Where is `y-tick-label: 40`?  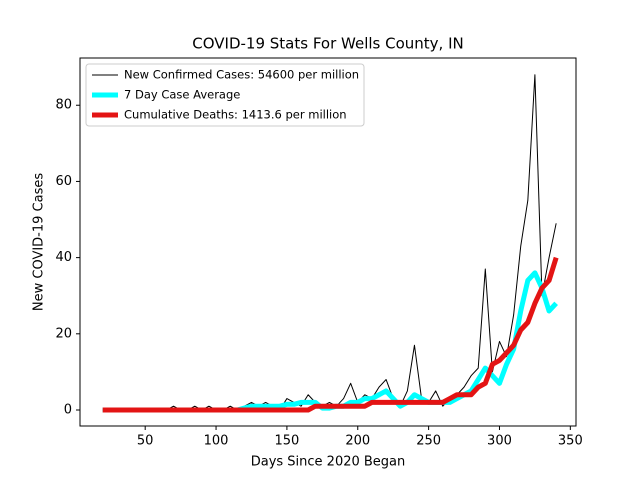
y-tick-label: 40 is located at coordinates (63, 257).